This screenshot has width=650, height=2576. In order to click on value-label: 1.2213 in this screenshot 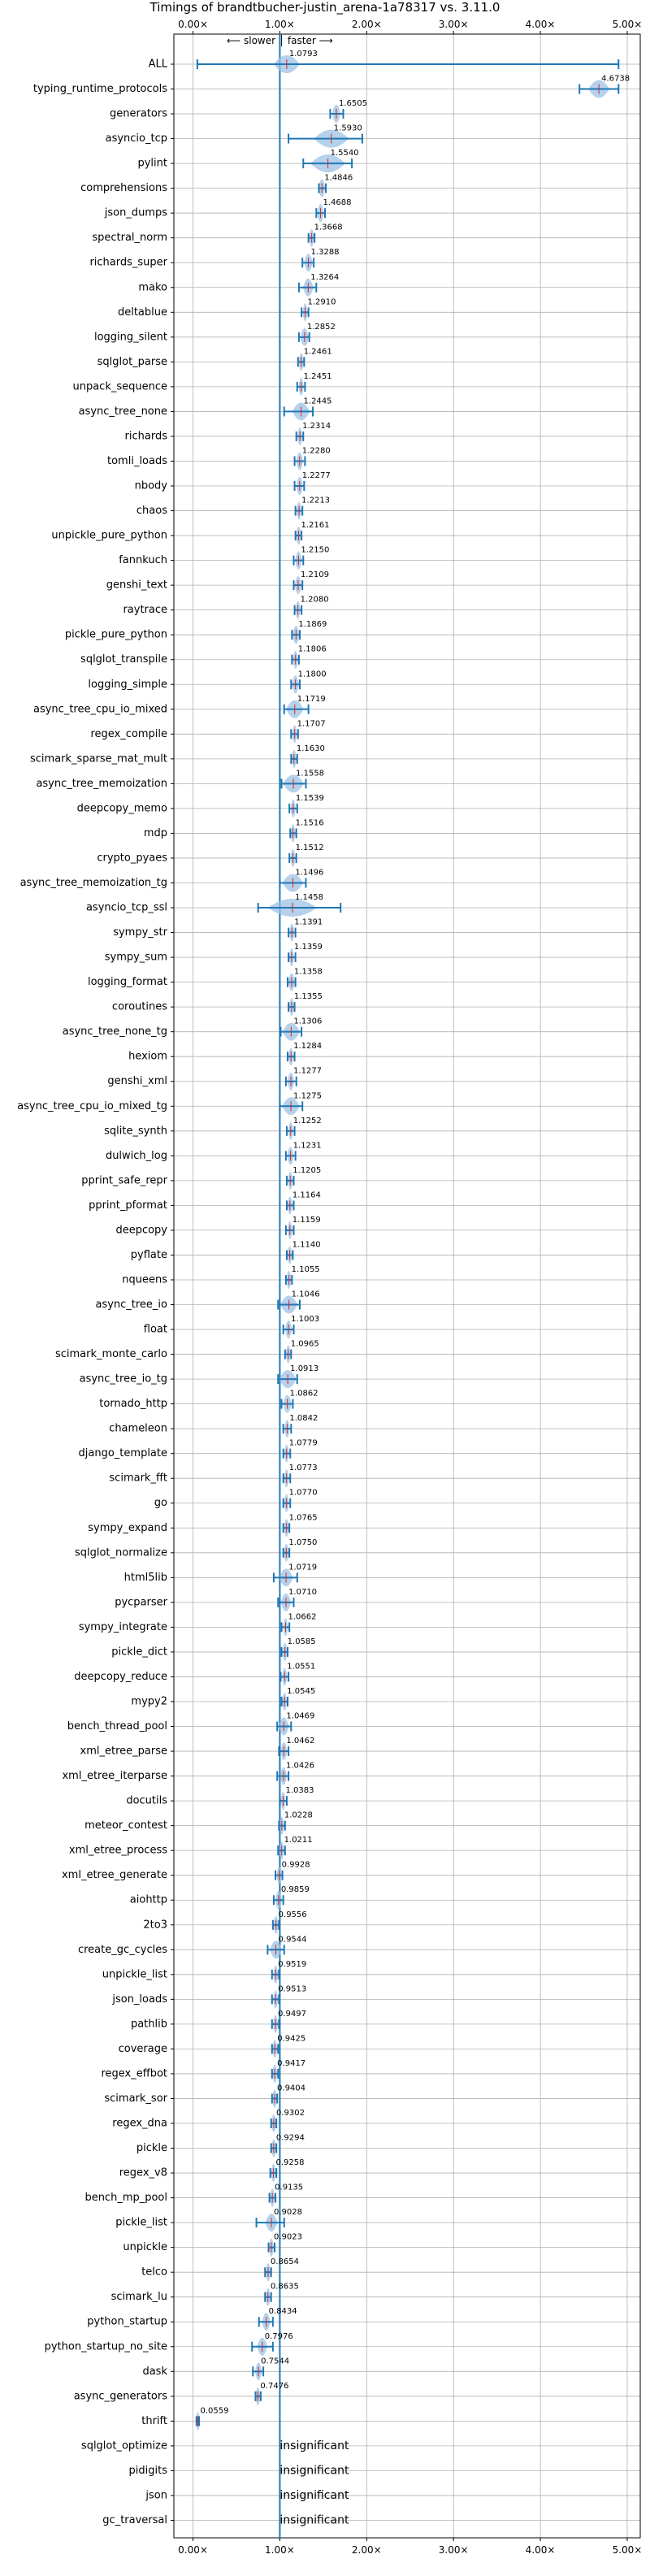, I will do `click(315, 501)`.